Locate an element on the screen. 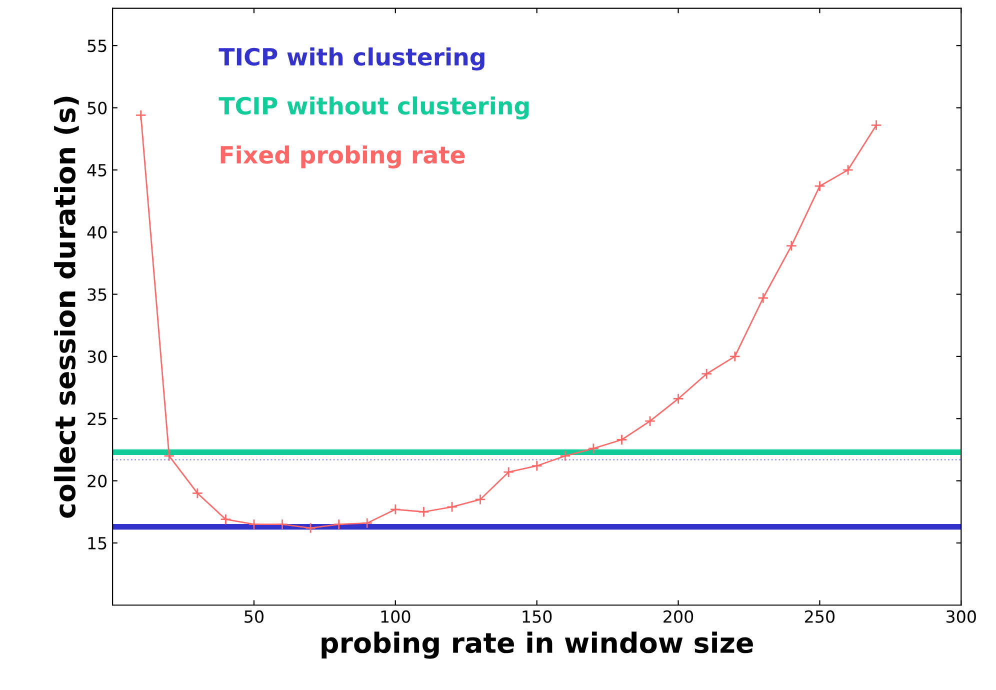 Image resolution: width=996 pixels, height=690 pixels. x-axis-title: probing rate in window size is located at coordinates (537, 645).